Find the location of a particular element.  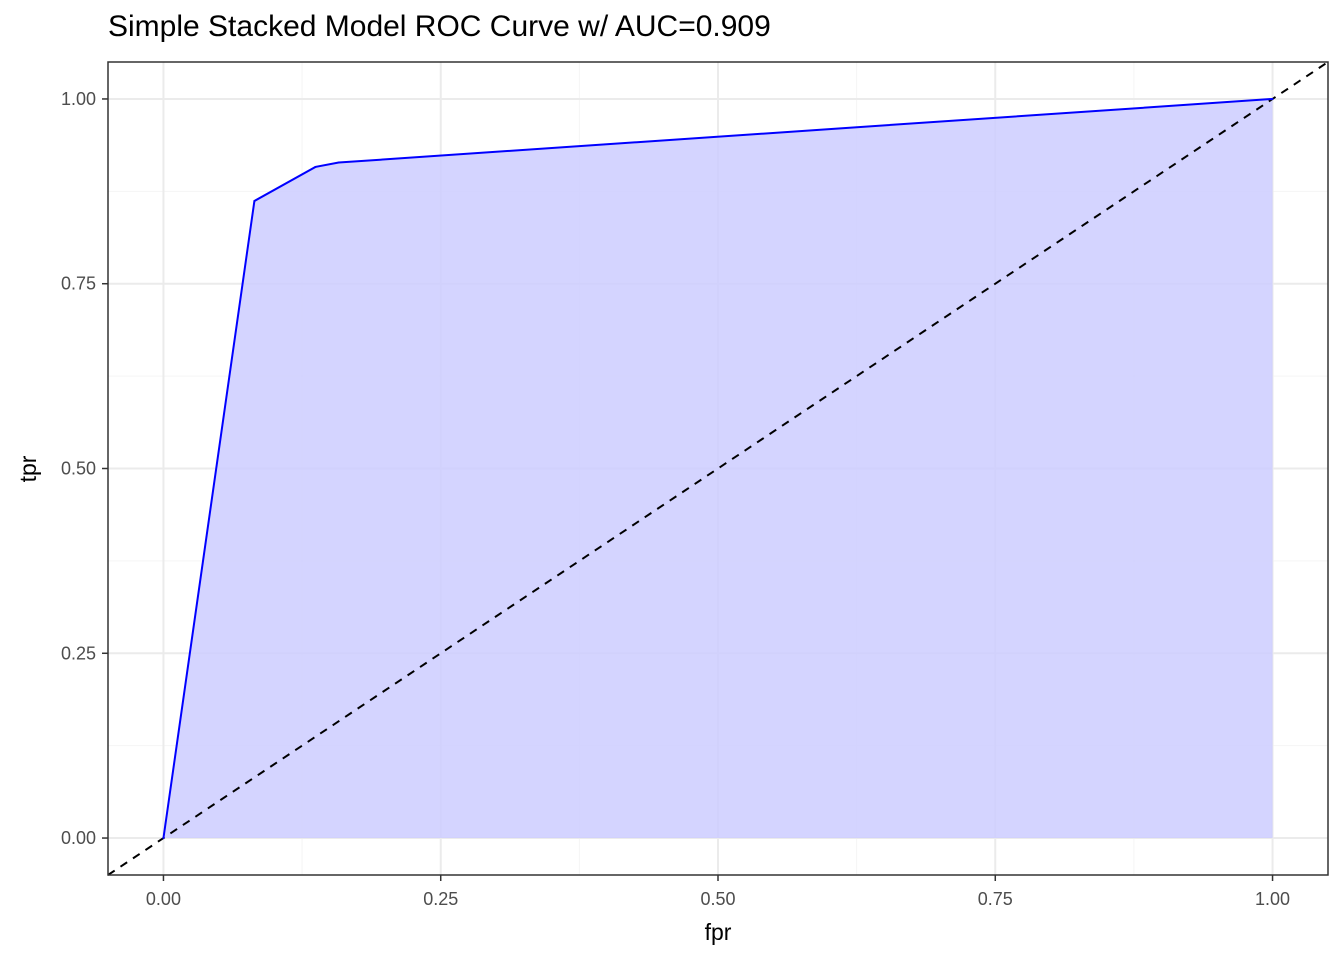

x-axis: 0.00 0.25 0.50 0.75 1.00 is located at coordinates (718, 892).